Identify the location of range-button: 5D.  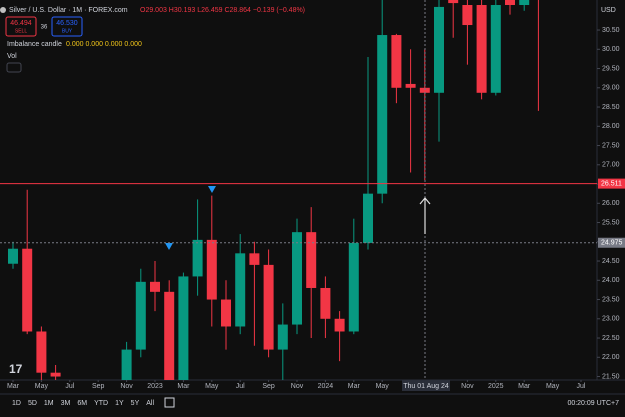
(32, 403).